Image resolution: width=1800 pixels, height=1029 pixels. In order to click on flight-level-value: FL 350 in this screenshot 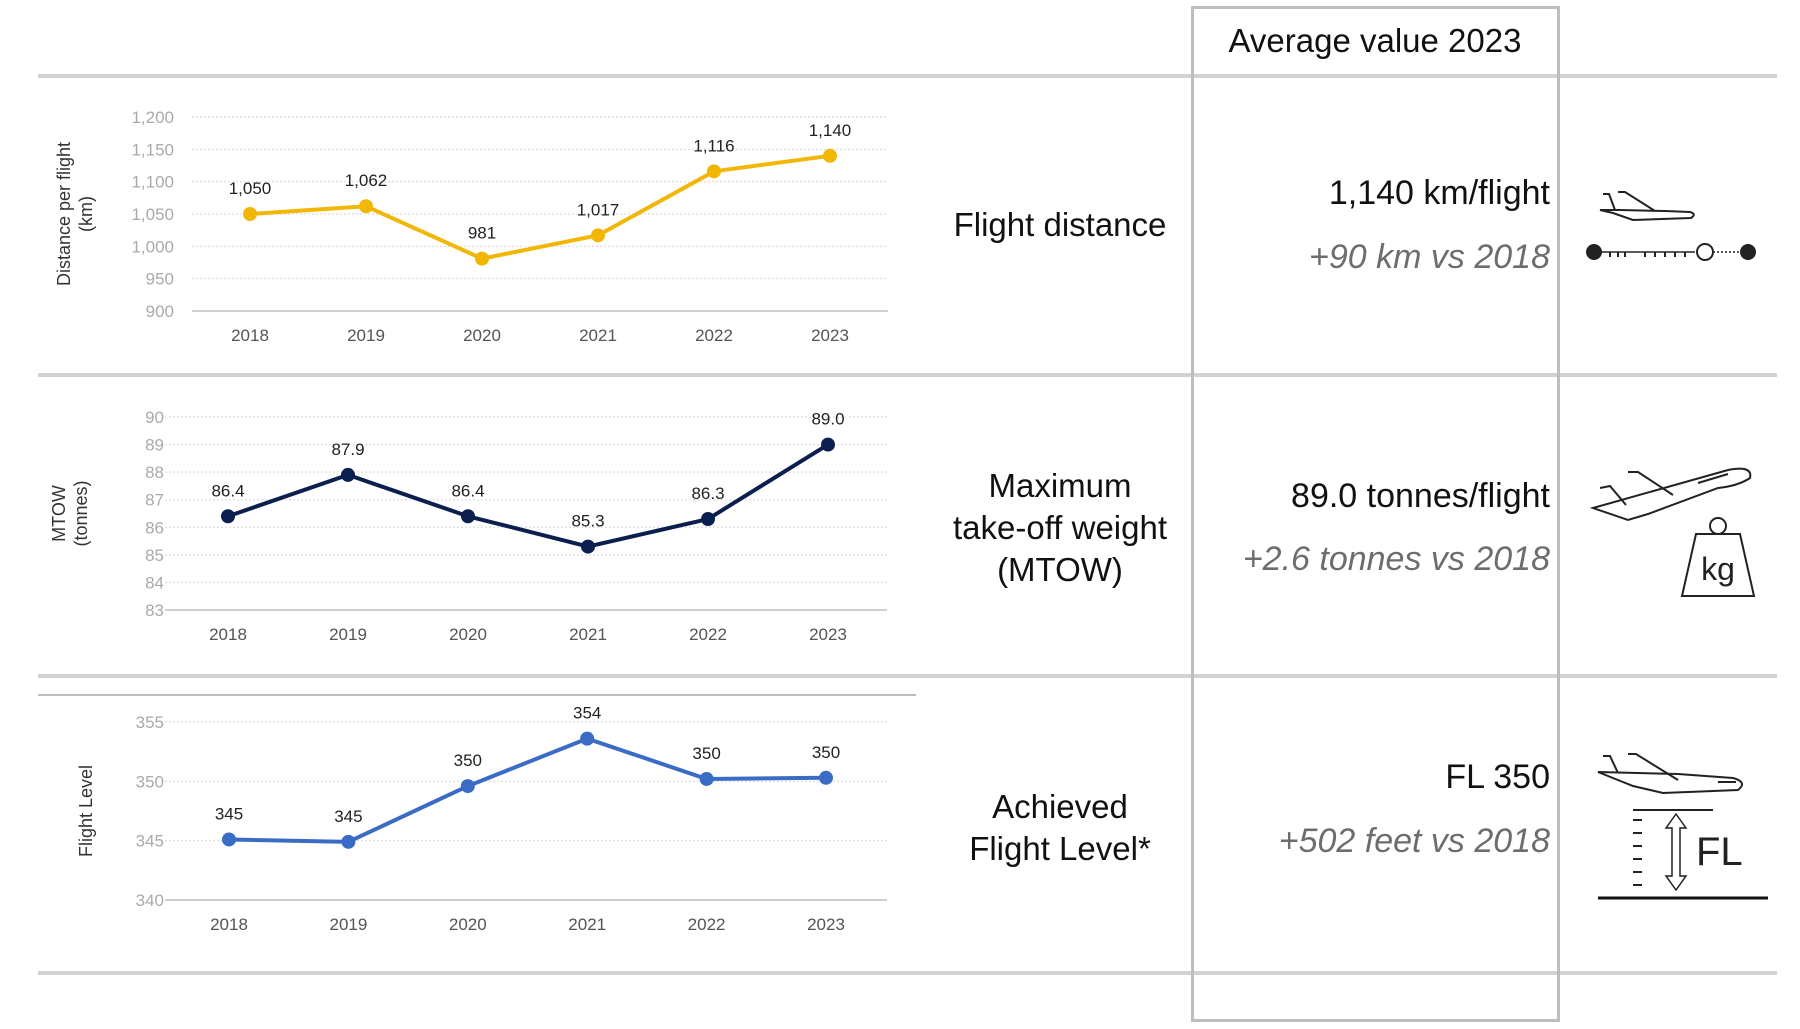, I will do `click(1497, 777)`.